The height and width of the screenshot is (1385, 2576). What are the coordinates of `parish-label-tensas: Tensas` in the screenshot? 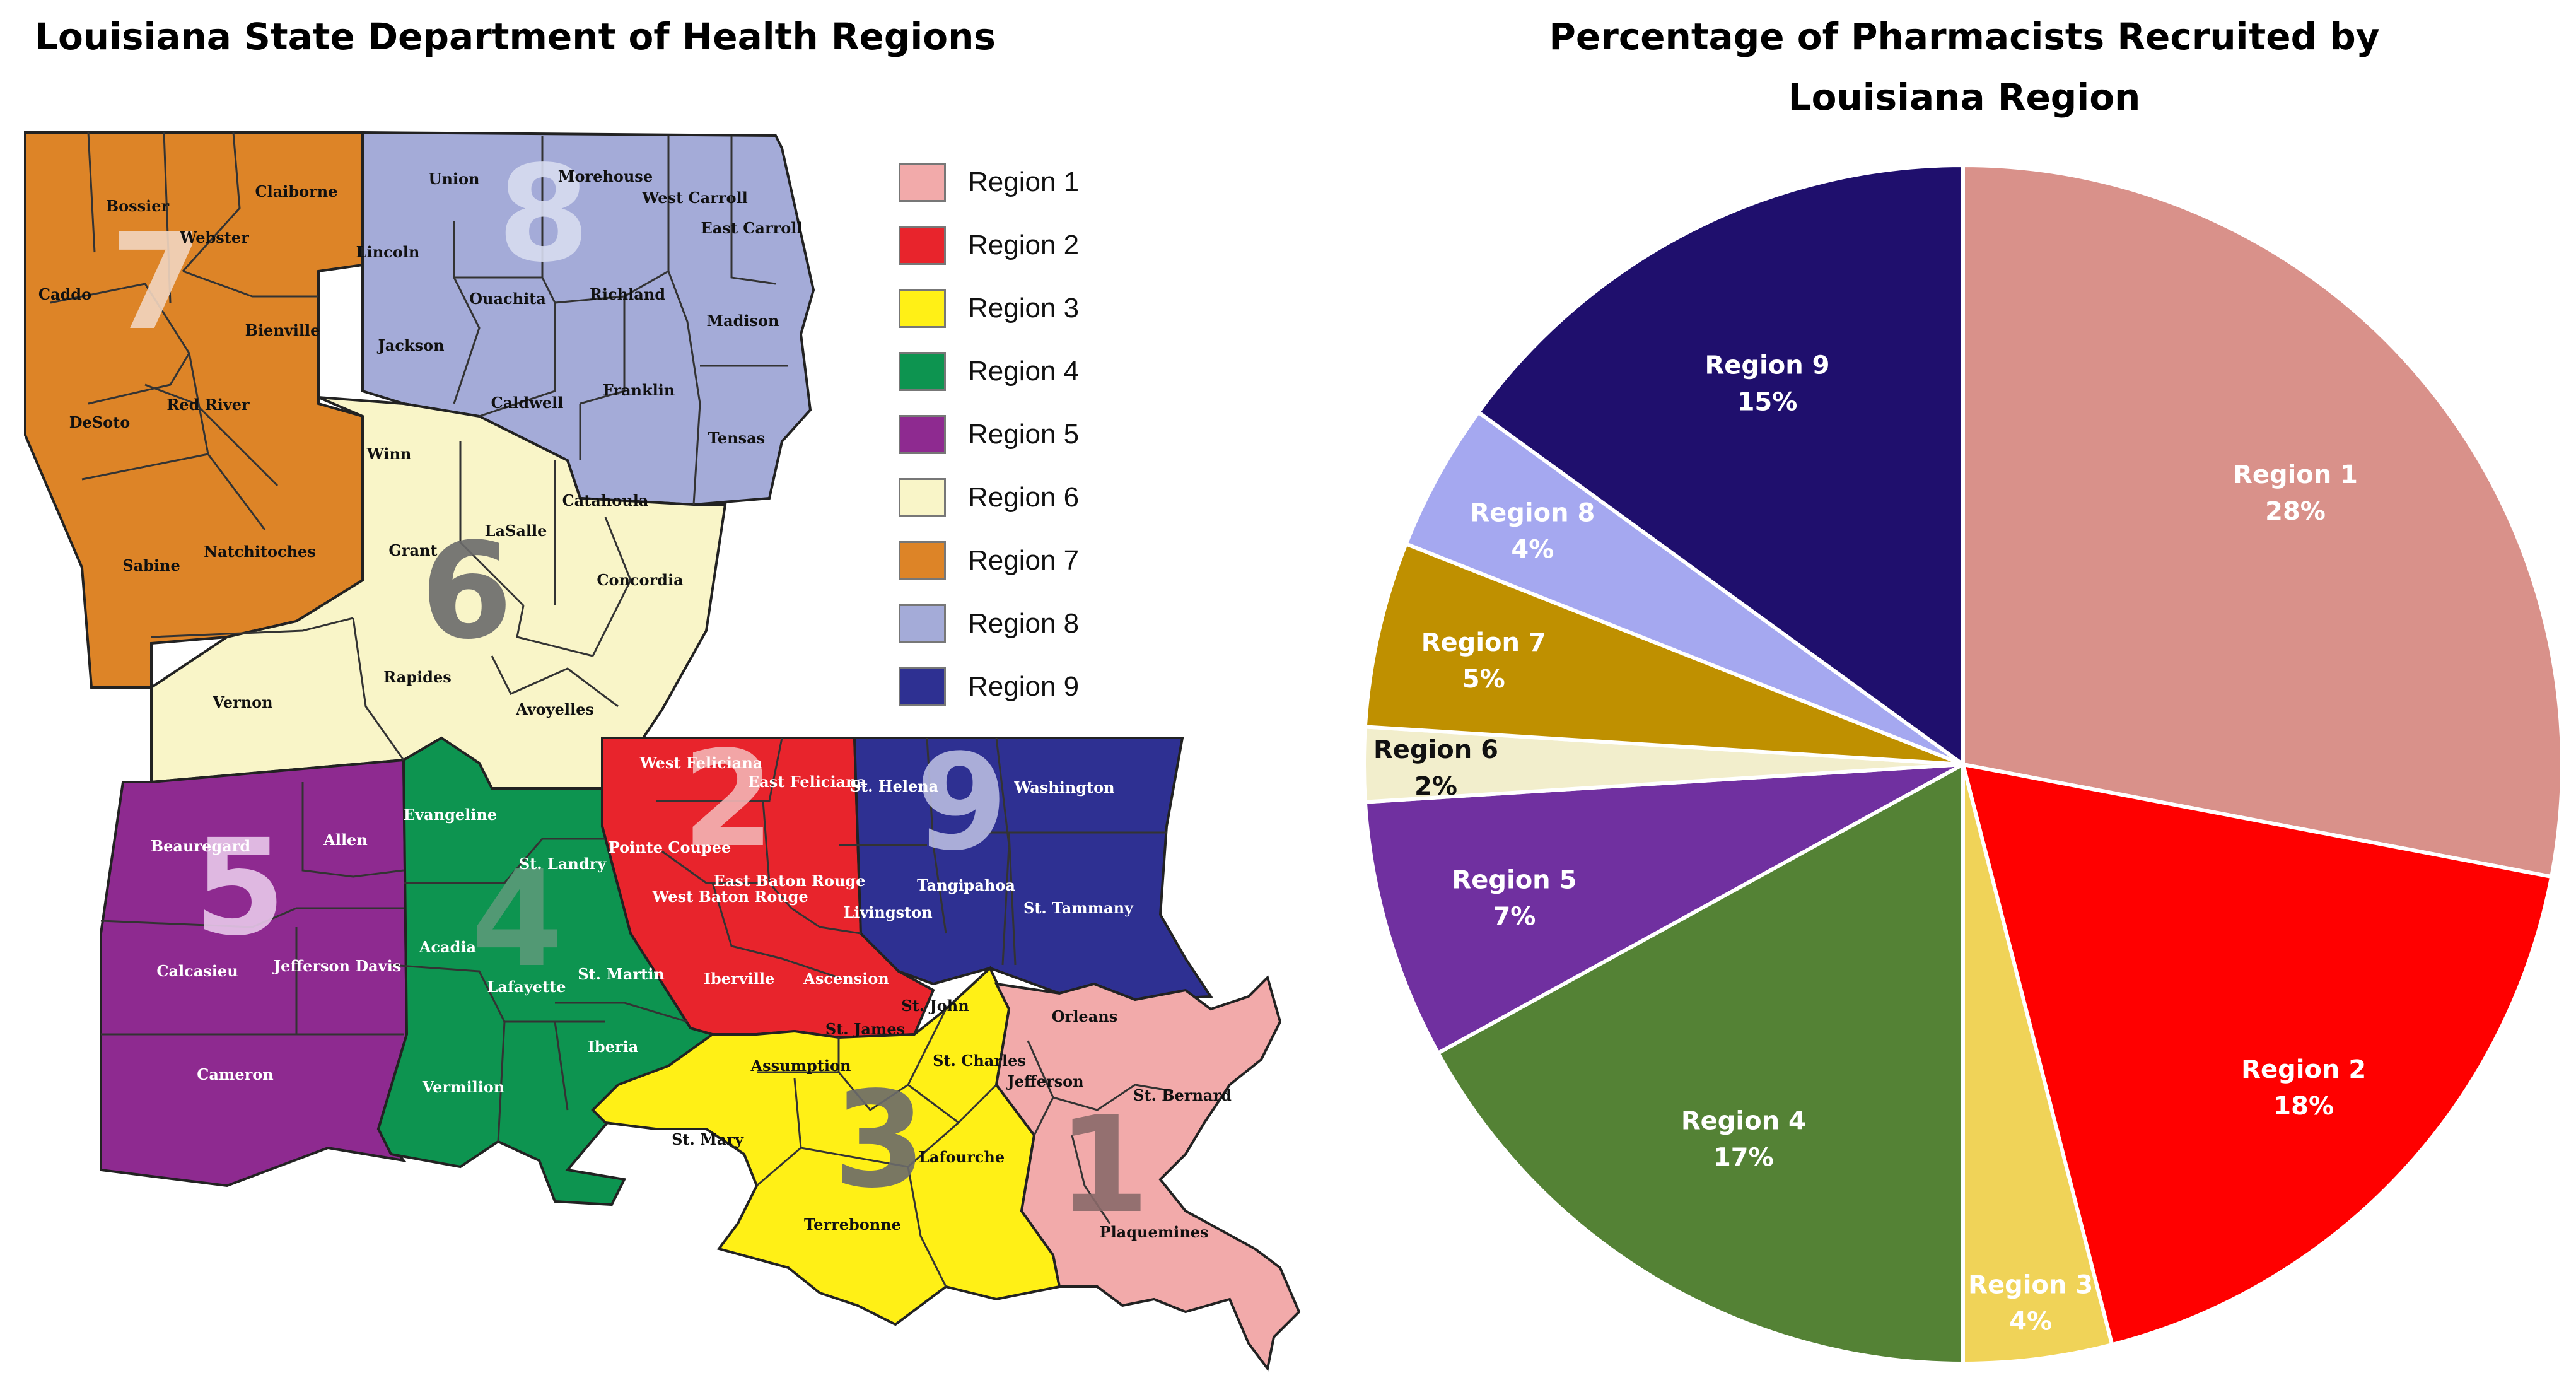 It's located at (736, 438).